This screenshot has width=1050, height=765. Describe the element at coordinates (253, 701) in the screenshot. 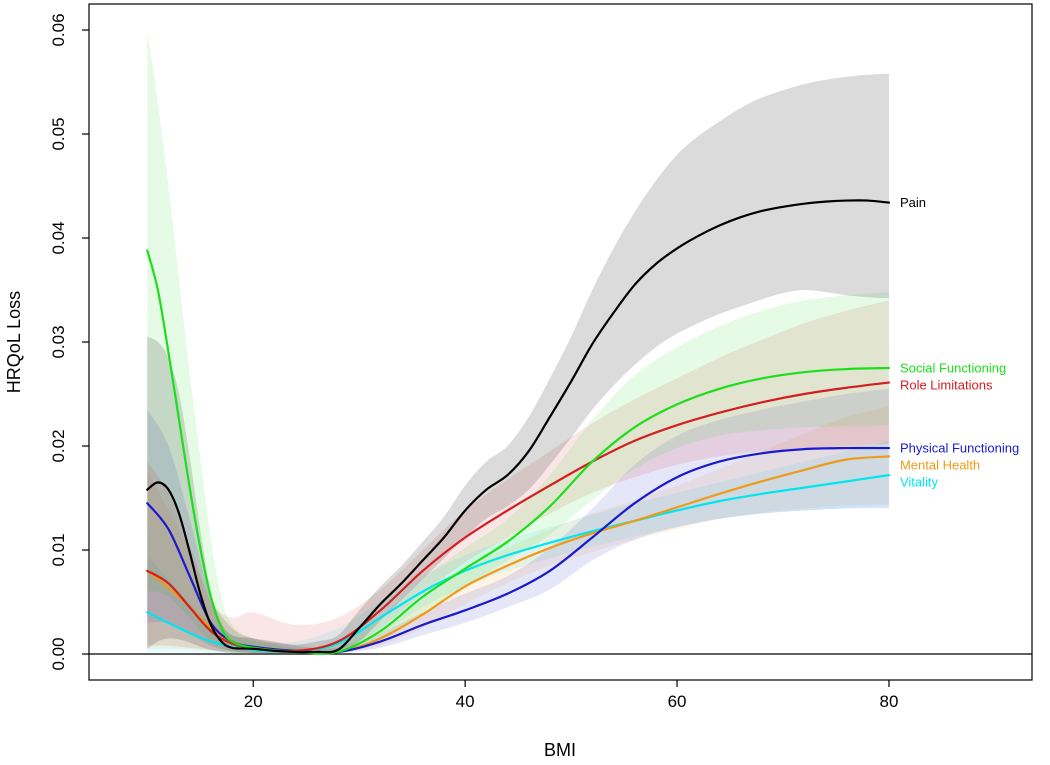

I see `x-tick-label-20: 20` at that location.